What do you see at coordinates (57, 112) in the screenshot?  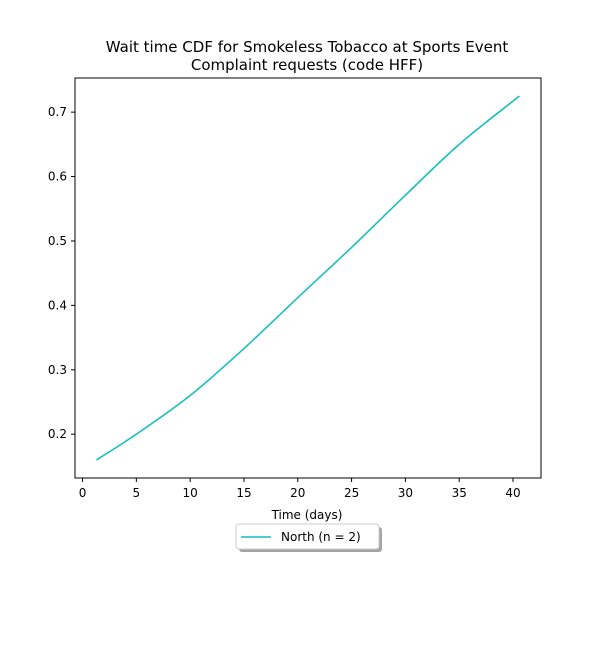 I see `y-tick-label: 0.7` at bounding box center [57, 112].